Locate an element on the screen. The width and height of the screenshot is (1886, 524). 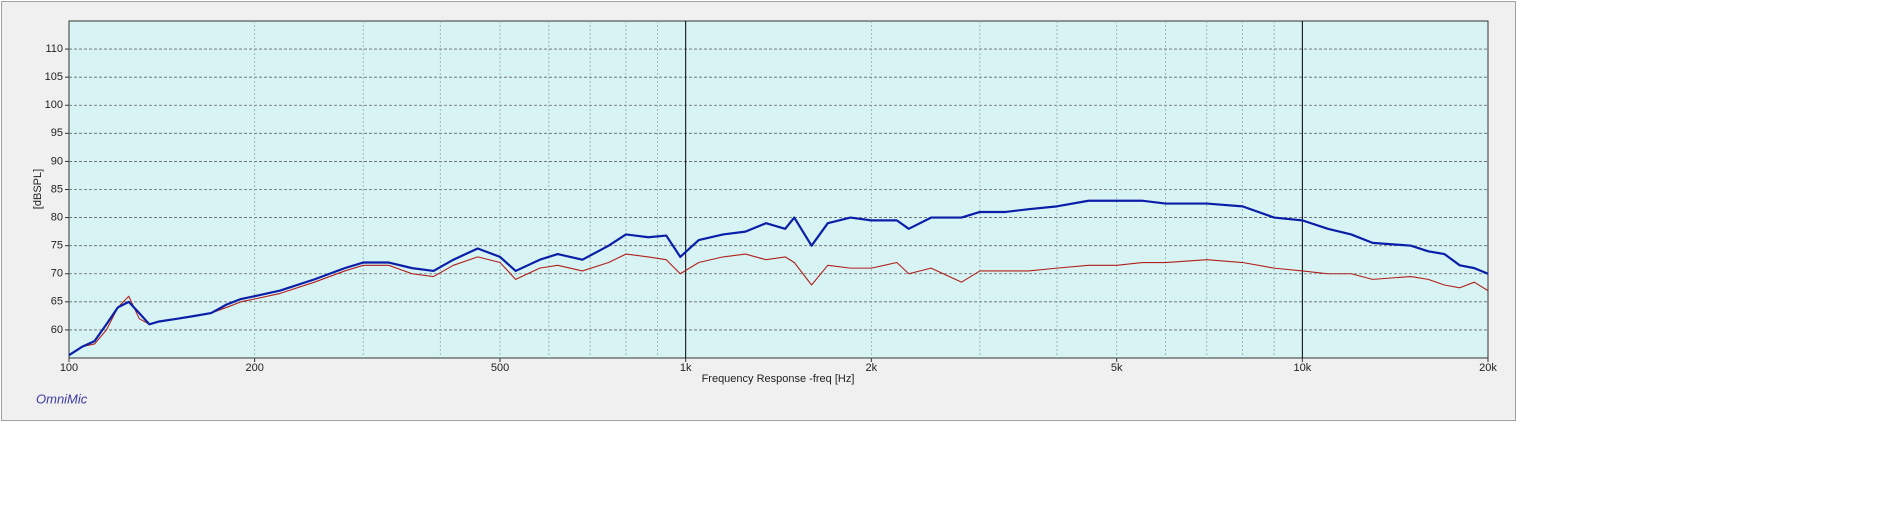
x-tick-label: 2k is located at coordinates (872, 368).